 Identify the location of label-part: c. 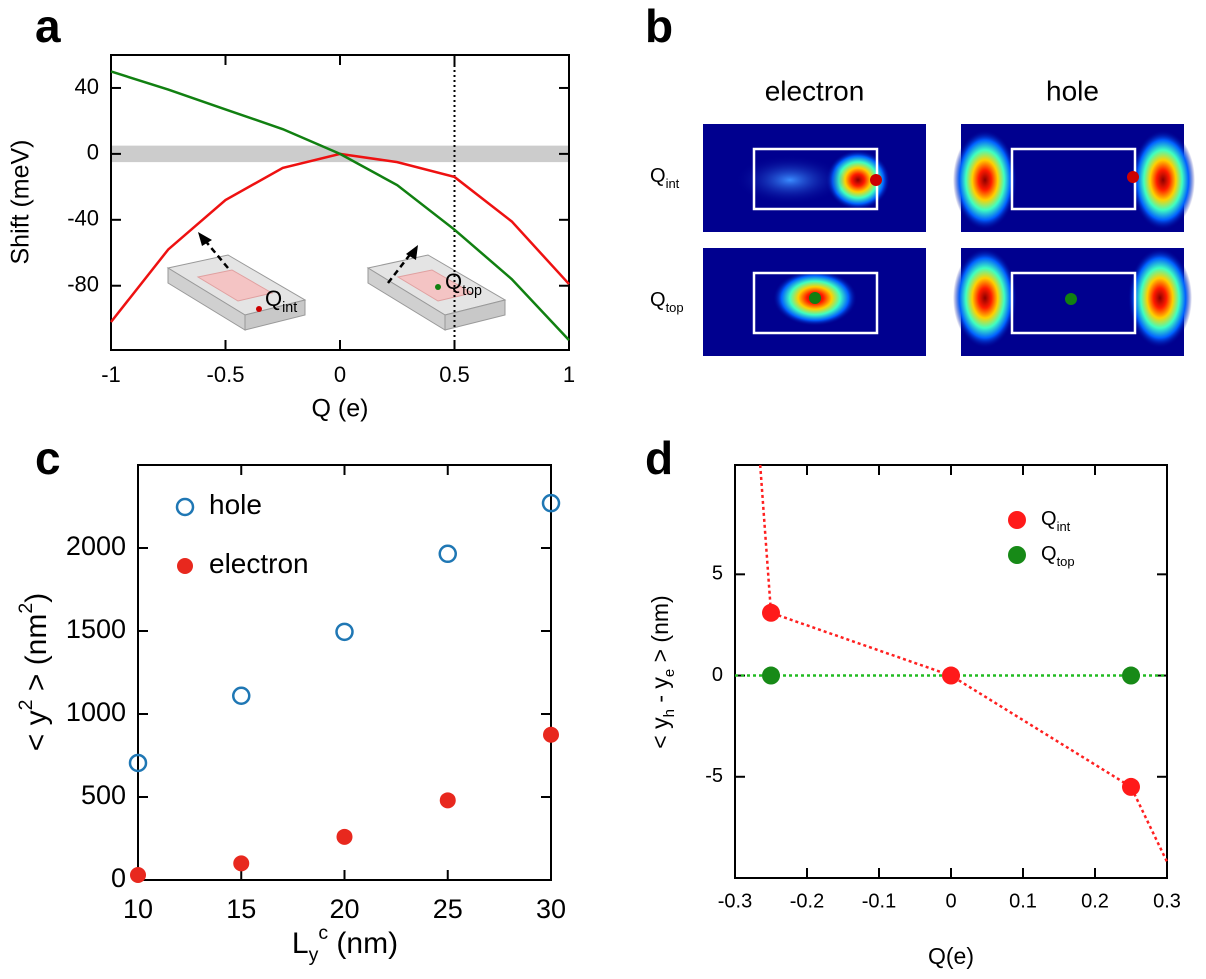
(323, 933).